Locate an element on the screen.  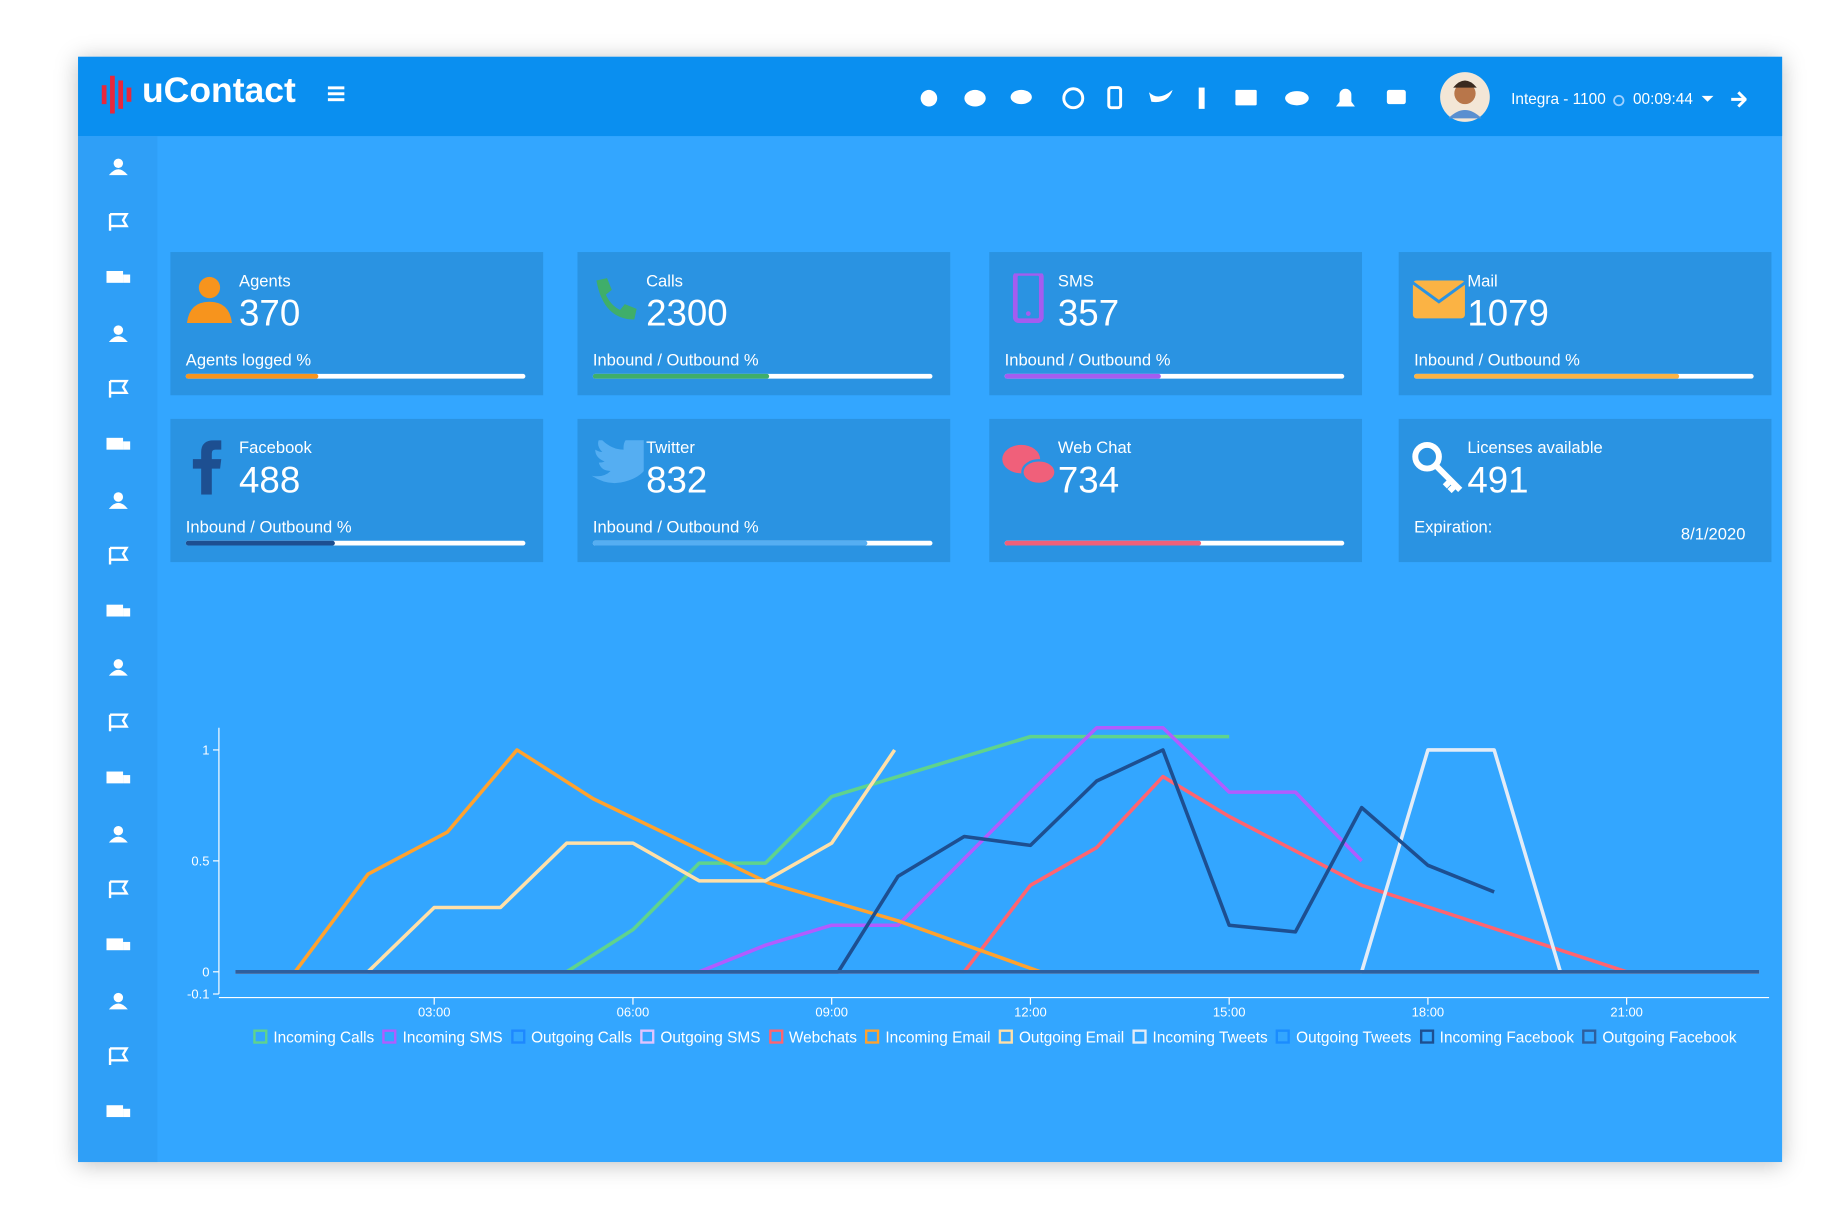
session-timer: 00:09:44 is located at coordinates (1662, 98).